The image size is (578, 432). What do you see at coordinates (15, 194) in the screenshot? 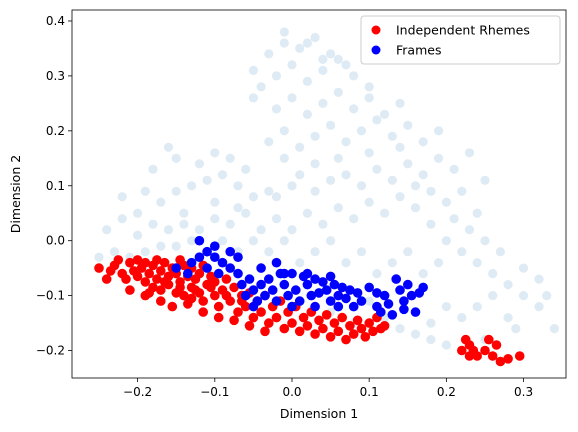
I see `y-axis-label: Dimension 2` at bounding box center [15, 194].